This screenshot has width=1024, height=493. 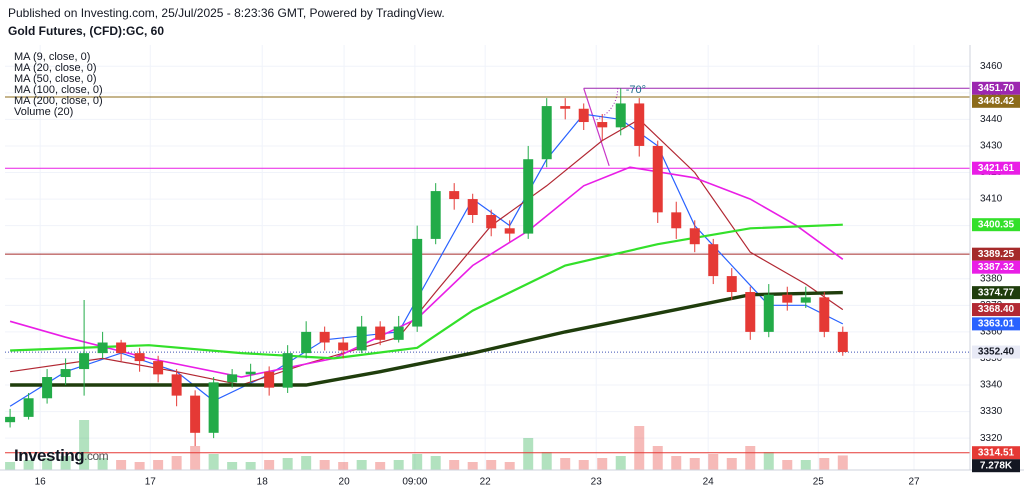 What do you see at coordinates (991, 358) in the screenshot?
I see `y-tick-label: 3350` at bounding box center [991, 358].